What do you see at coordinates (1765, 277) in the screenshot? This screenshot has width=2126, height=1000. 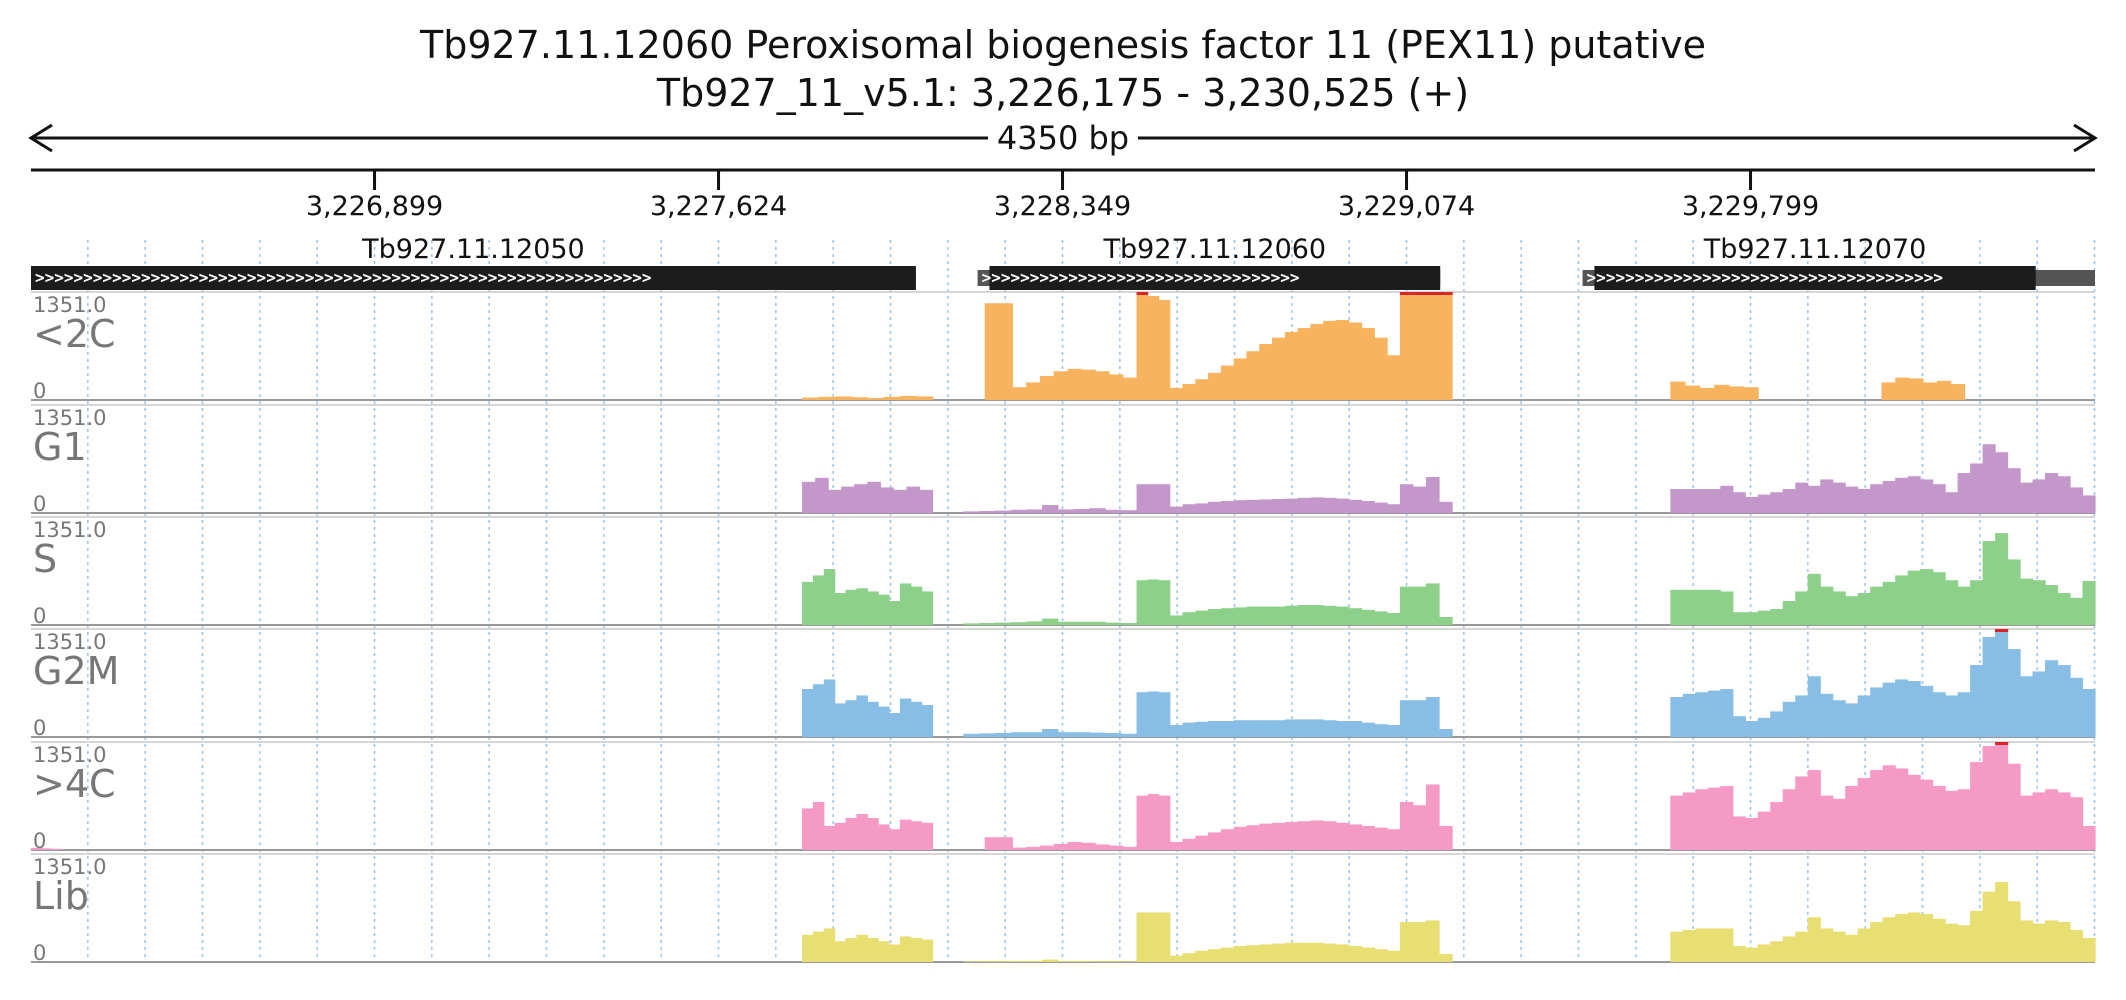 I see `strand-chevrons: >>>>>>>>>>>>>>>>>>>>>>>>>>>>>>>>>>>>>` at bounding box center [1765, 277].